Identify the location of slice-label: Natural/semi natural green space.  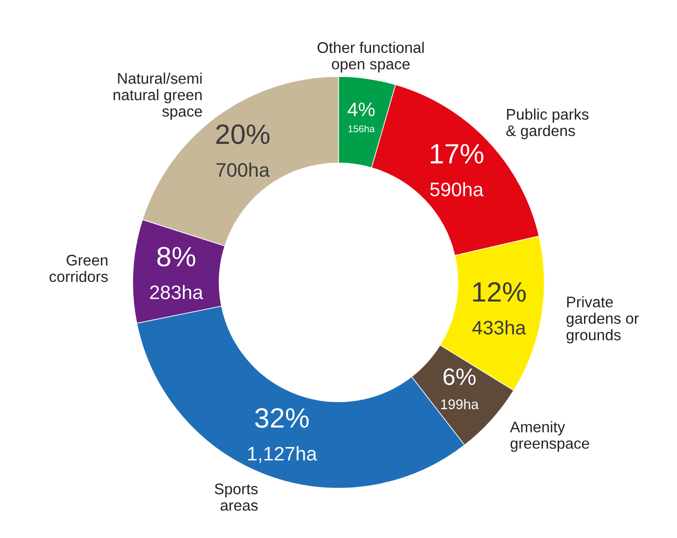
(158, 96).